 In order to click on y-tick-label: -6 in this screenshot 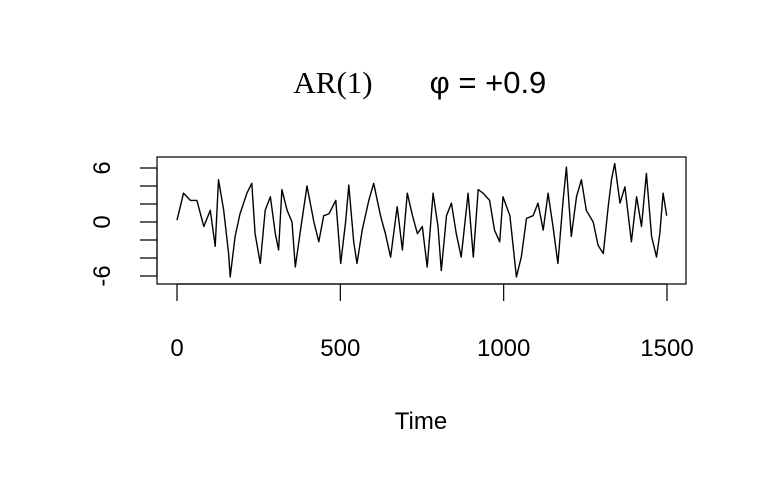, I will do `click(102, 275)`.